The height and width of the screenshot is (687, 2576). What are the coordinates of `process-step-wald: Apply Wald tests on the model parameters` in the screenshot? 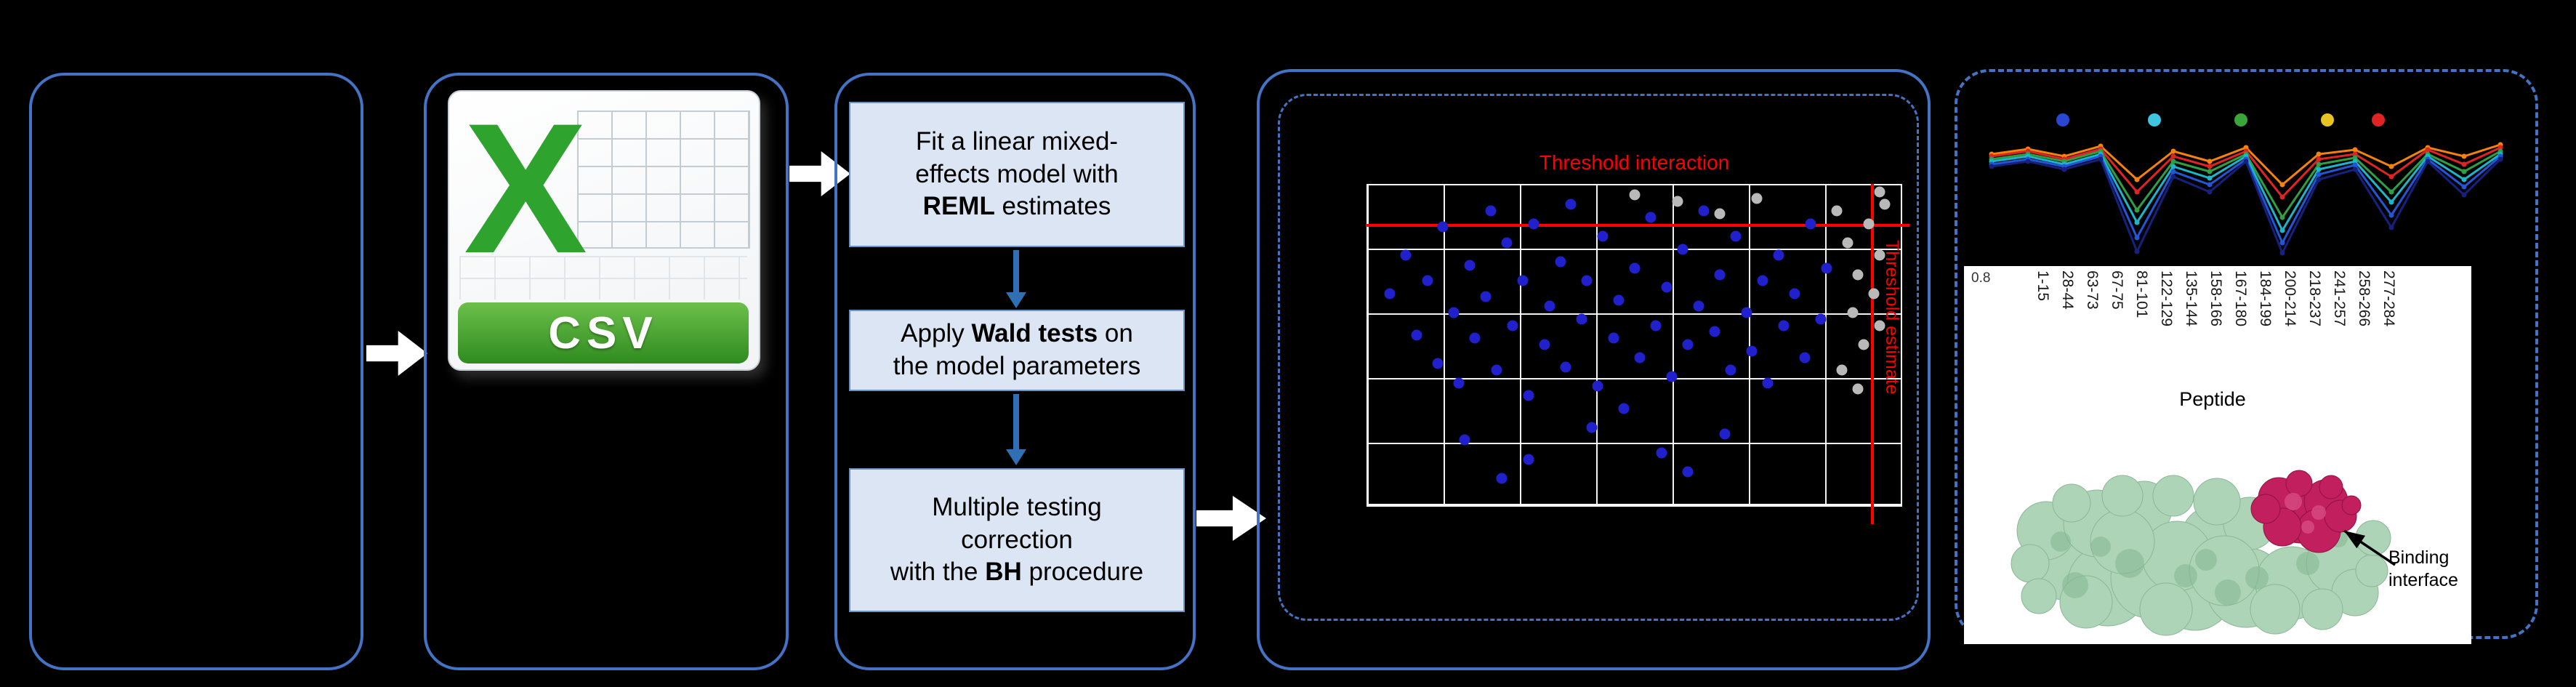 It's located at (1017, 350).